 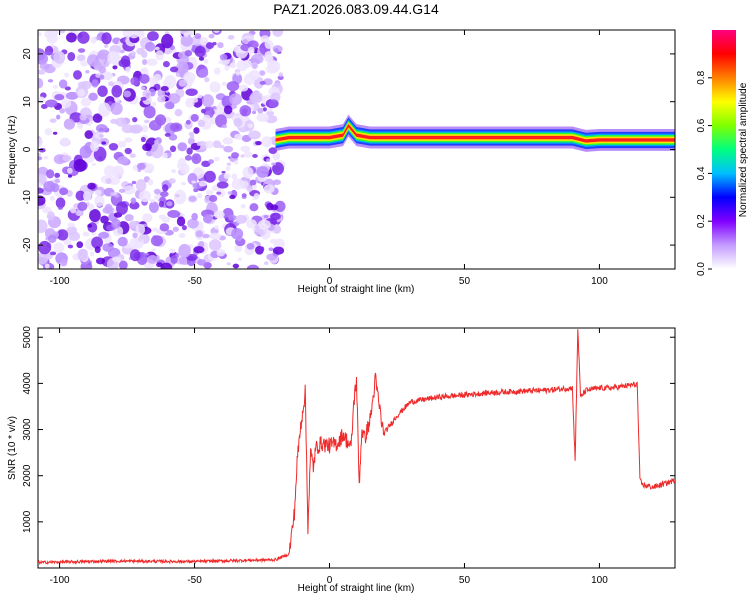 What do you see at coordinates (27, 475) in the screenshot?
I see `snr-y-tick-label: 2000` at bounding box center [27, 475].